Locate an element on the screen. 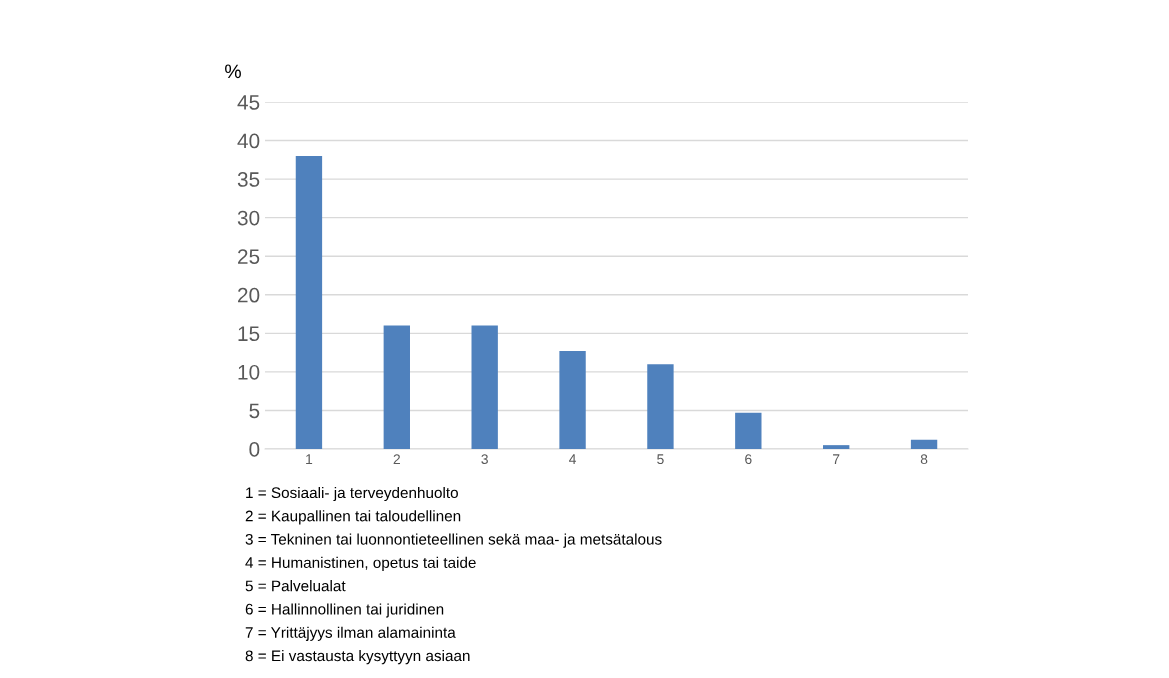 This screenshot has width=1169, height=678. text: 6 = Hallinnollinen tai juridinen is located at coordinates (344, 610).